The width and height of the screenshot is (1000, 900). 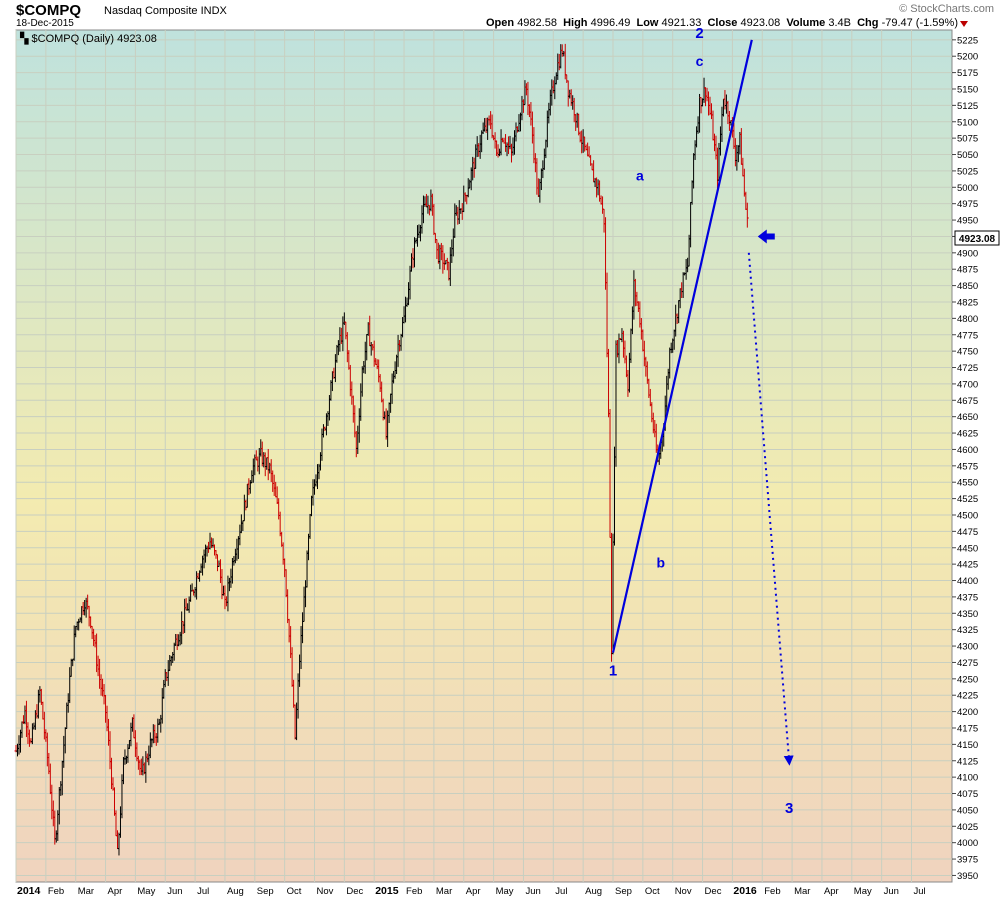 I want to click on y-tick-label: 4600, so click(x=967, y=450).